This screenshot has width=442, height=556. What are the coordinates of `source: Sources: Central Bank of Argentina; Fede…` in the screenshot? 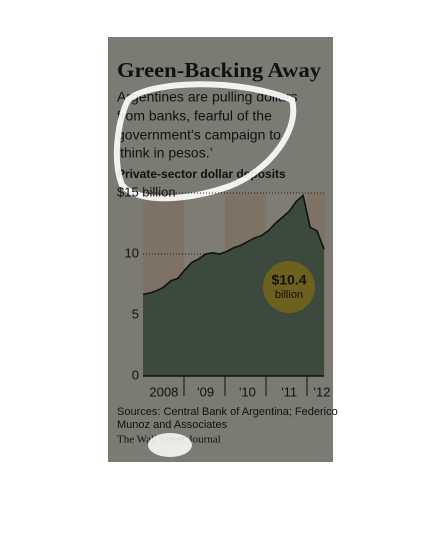 It's located at (227, 412).